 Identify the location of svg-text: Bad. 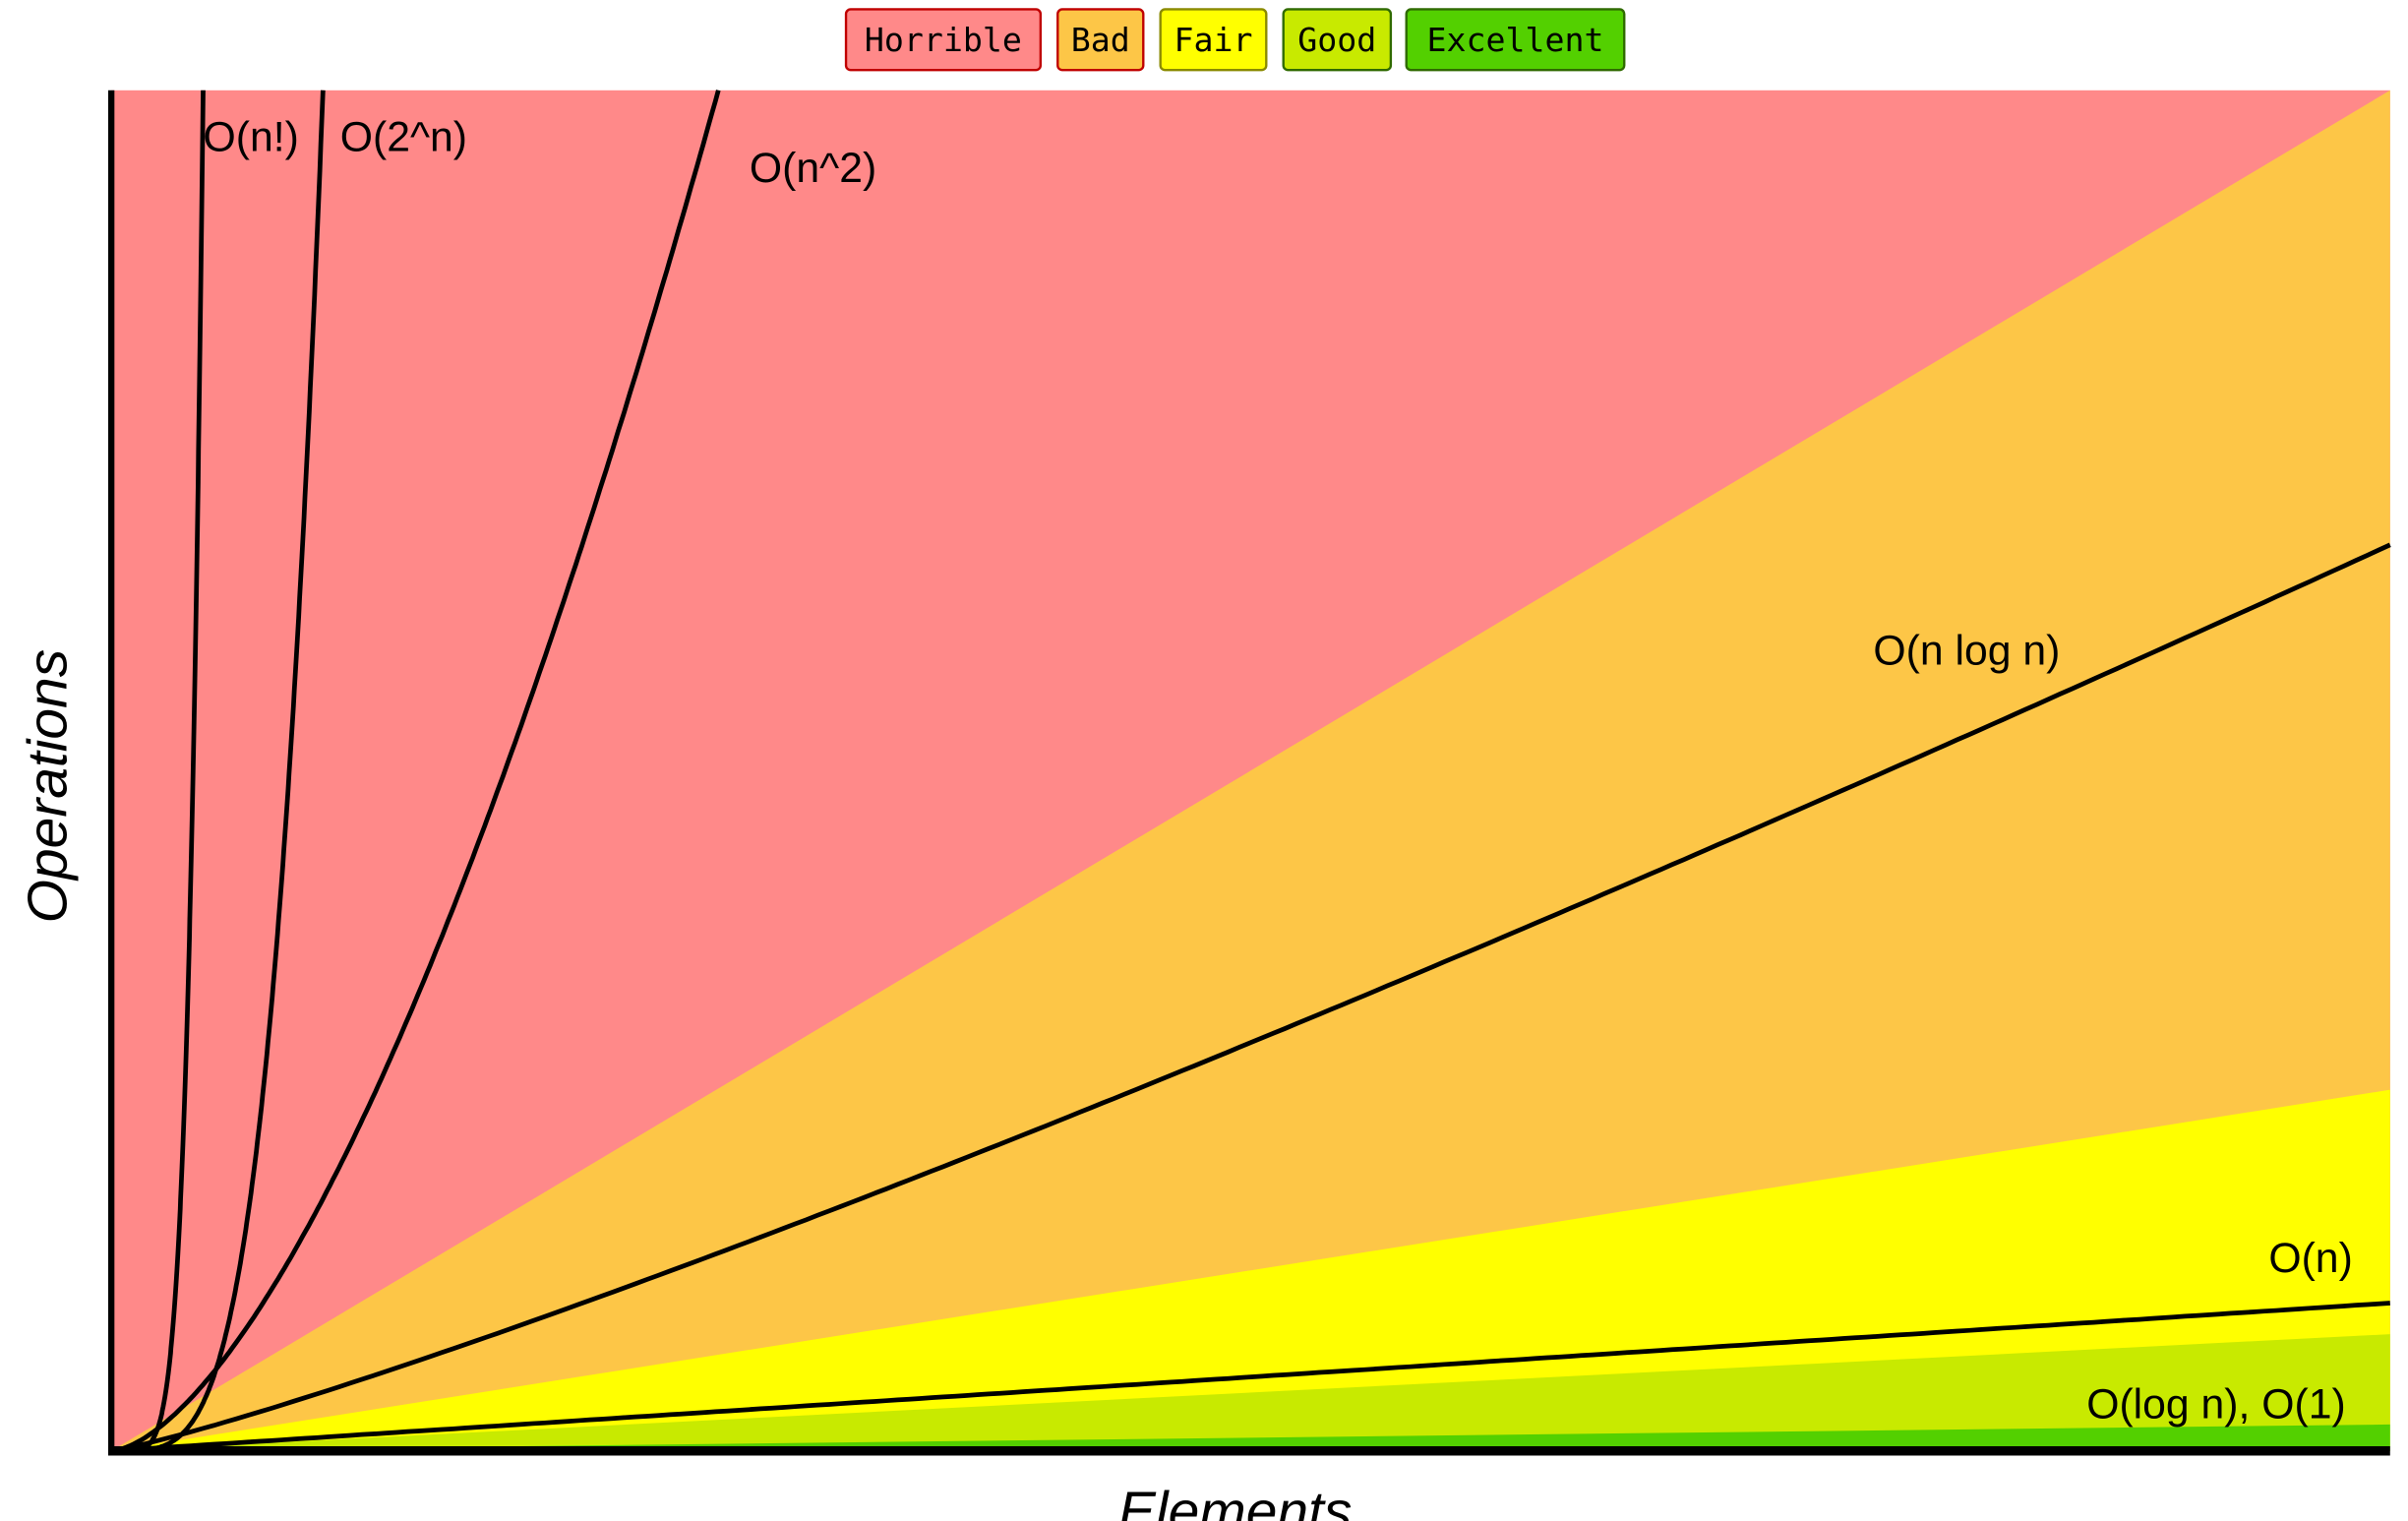
(1100, 40).